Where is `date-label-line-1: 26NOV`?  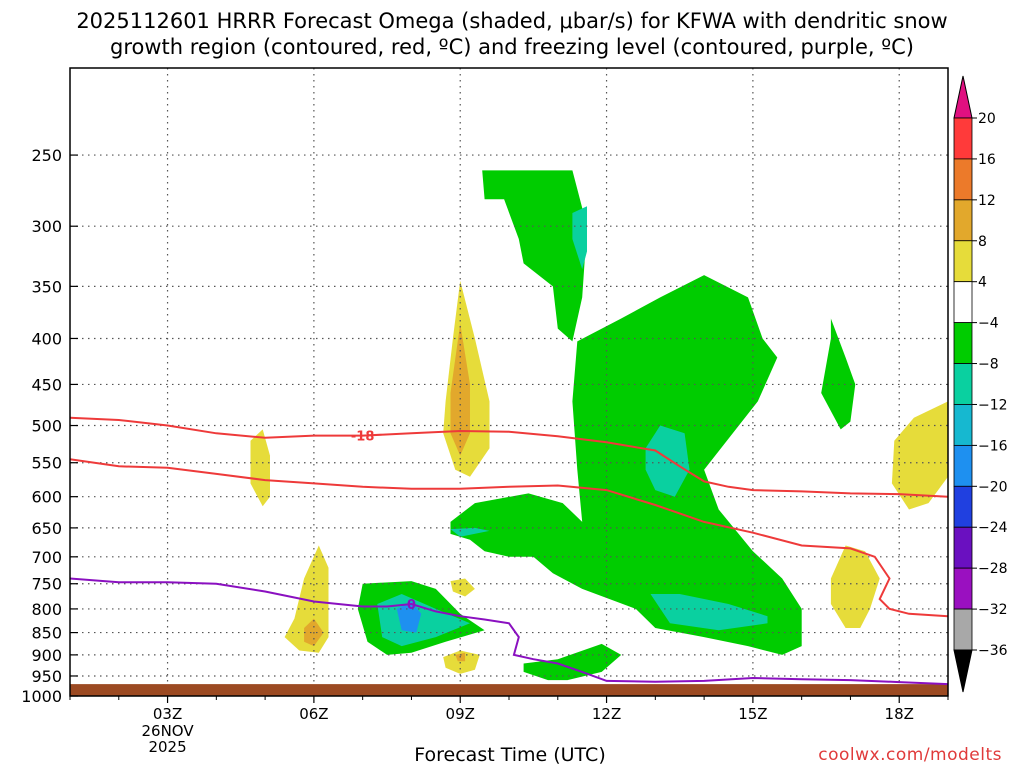
date-label-line-1: 26NOV is located at coordinates (167, 731).